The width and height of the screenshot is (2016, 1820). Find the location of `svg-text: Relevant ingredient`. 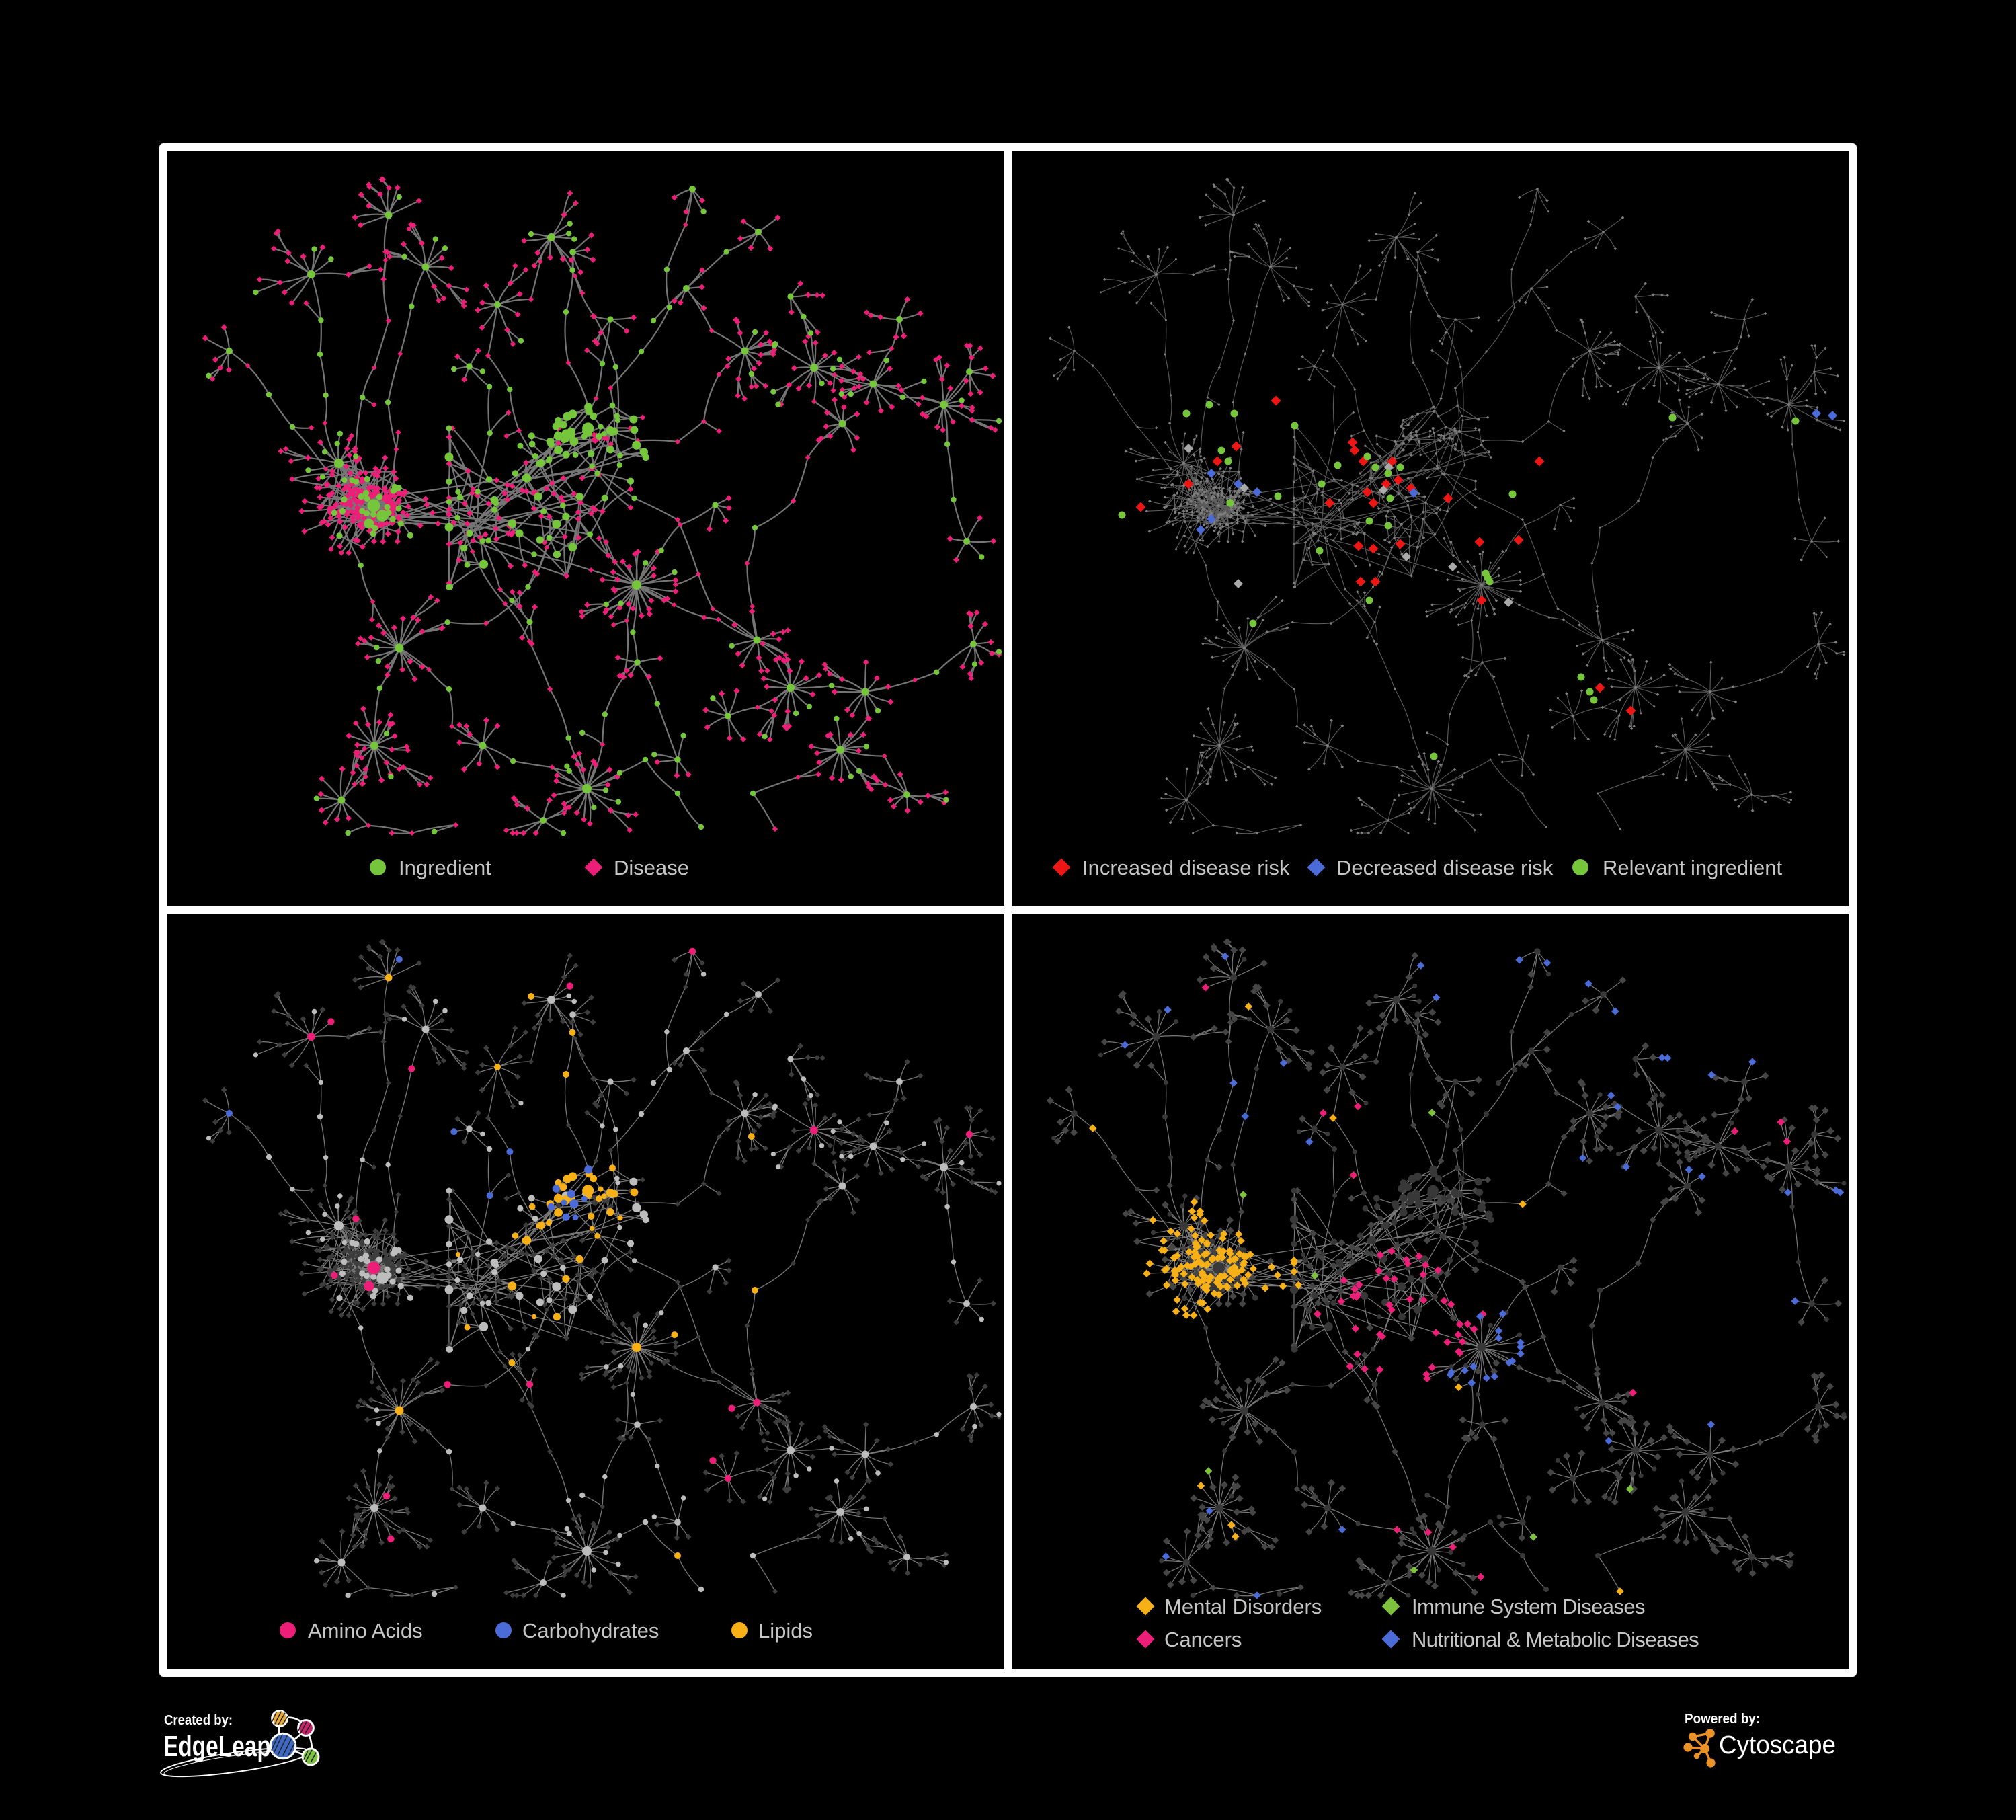

svg-text: Relevant ingredient is located at coordinates (1693, 867).